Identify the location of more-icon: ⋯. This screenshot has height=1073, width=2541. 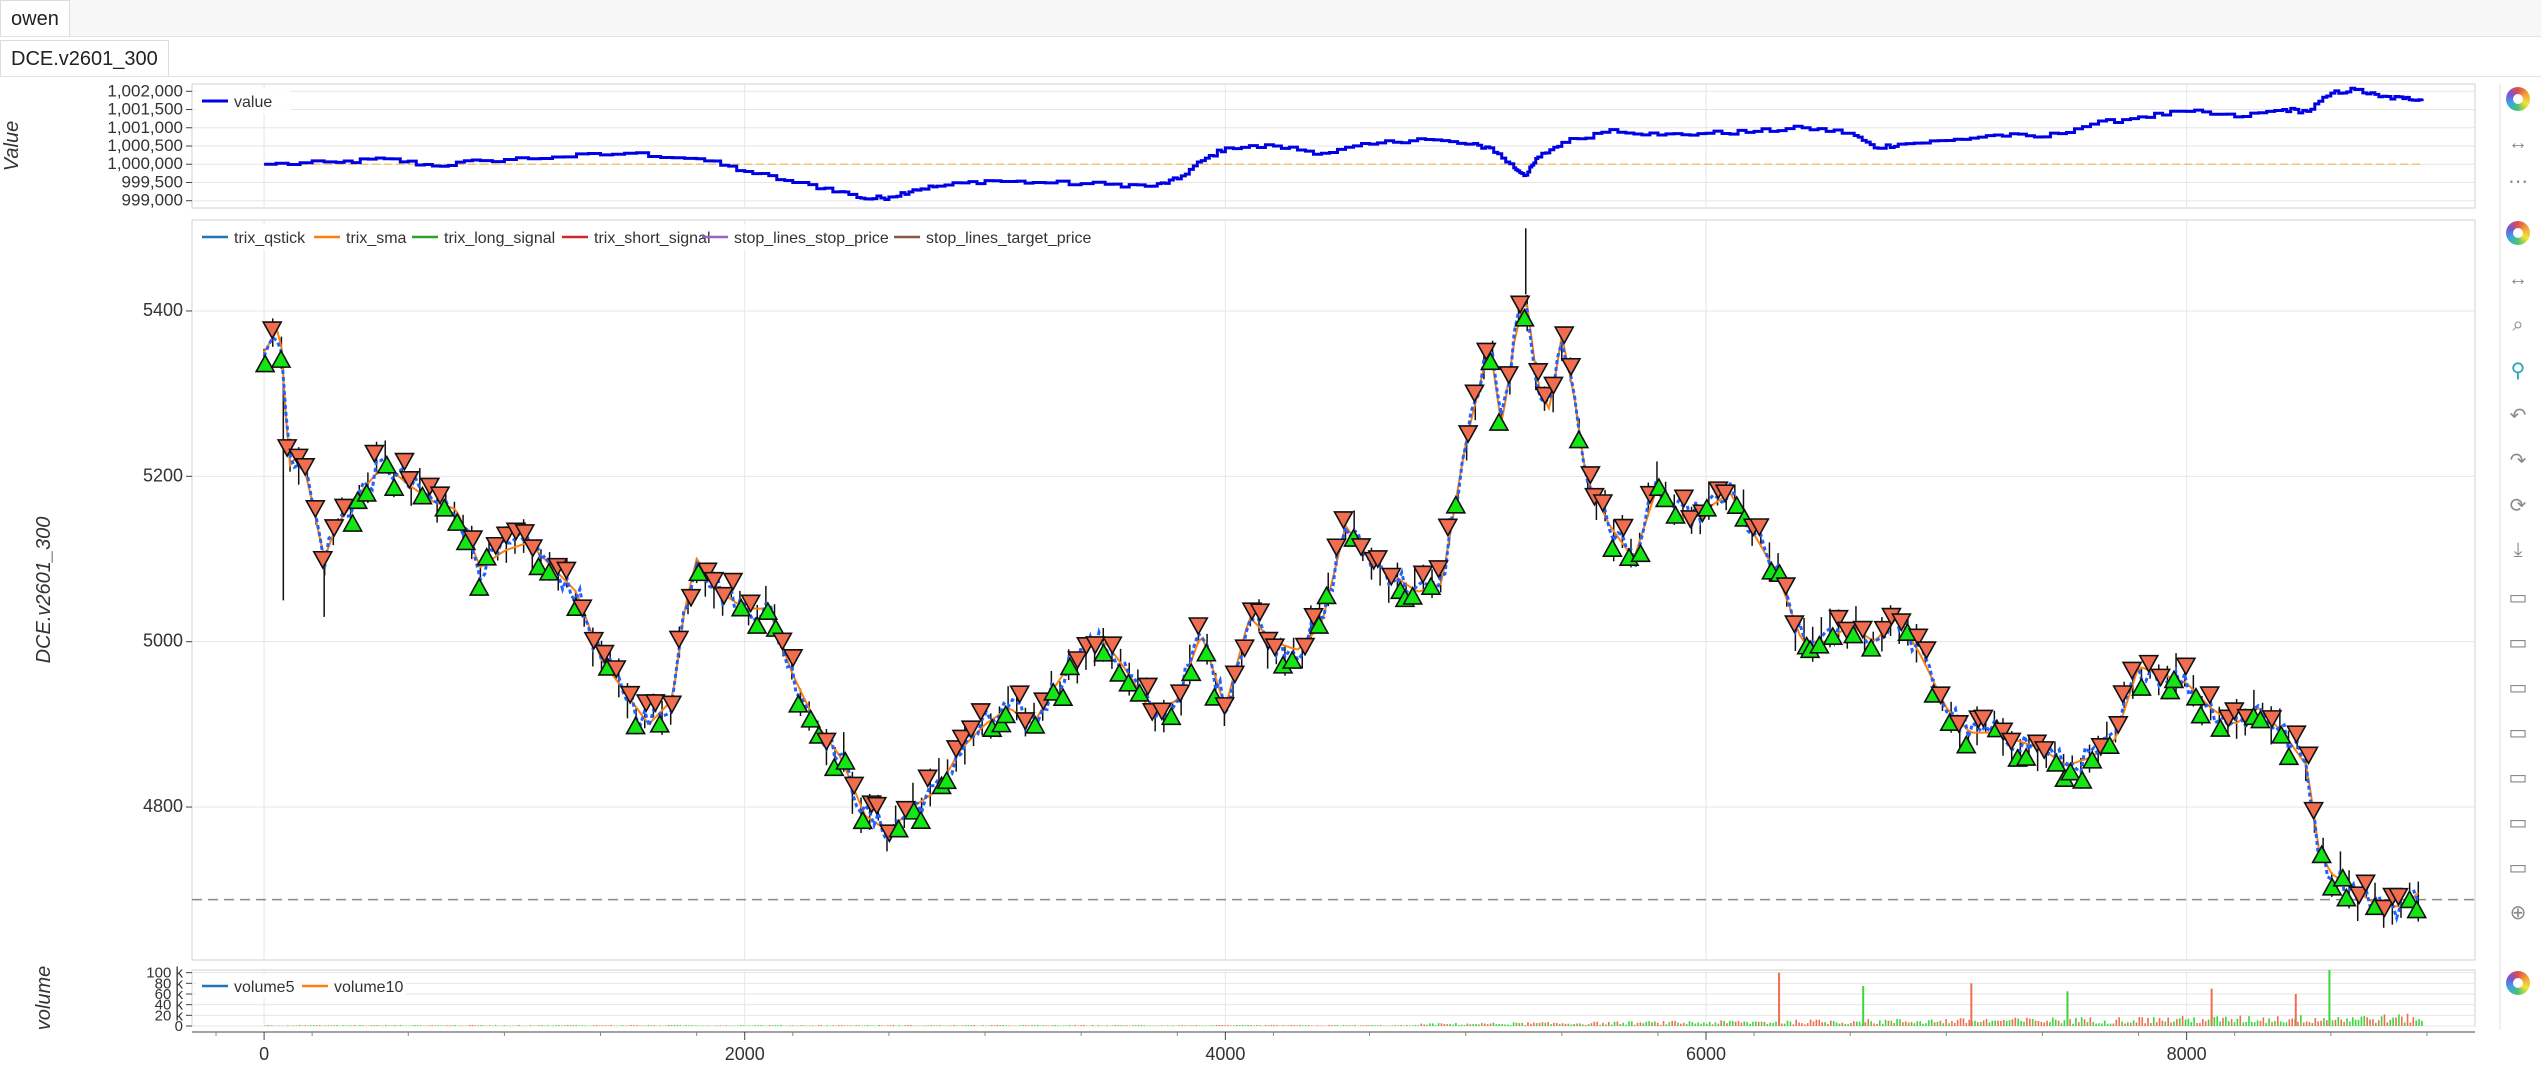
(2518, 181).